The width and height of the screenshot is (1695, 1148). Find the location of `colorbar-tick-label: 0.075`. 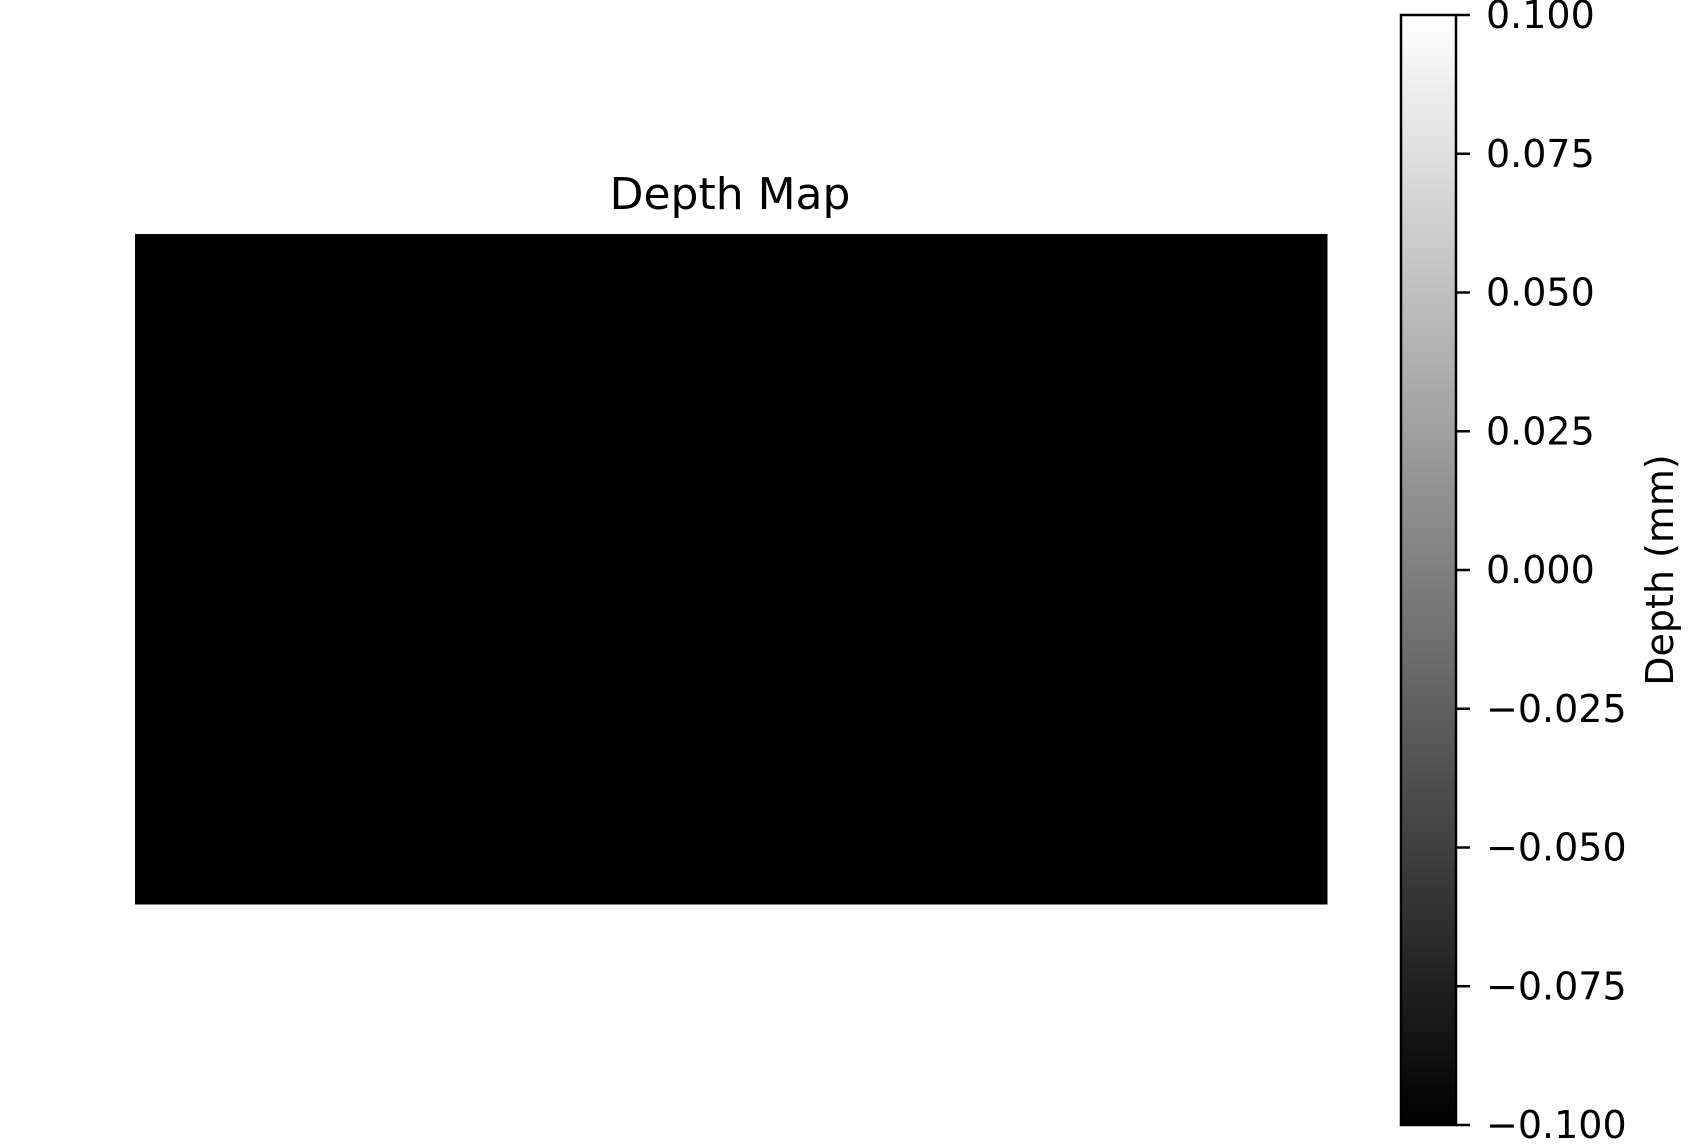

colorbar-tick-label: 0.075 is located at coordinates (1540, 154).